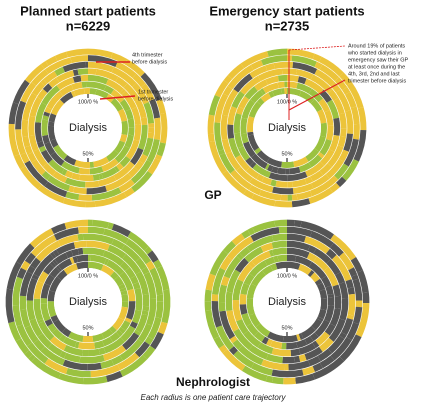 Image resolution: width=430 pixels, height=405 pixels. What do you see at coordinates (88, 128) in the screenshot?
I see `ring-hole` at bounding box center [88, 128].